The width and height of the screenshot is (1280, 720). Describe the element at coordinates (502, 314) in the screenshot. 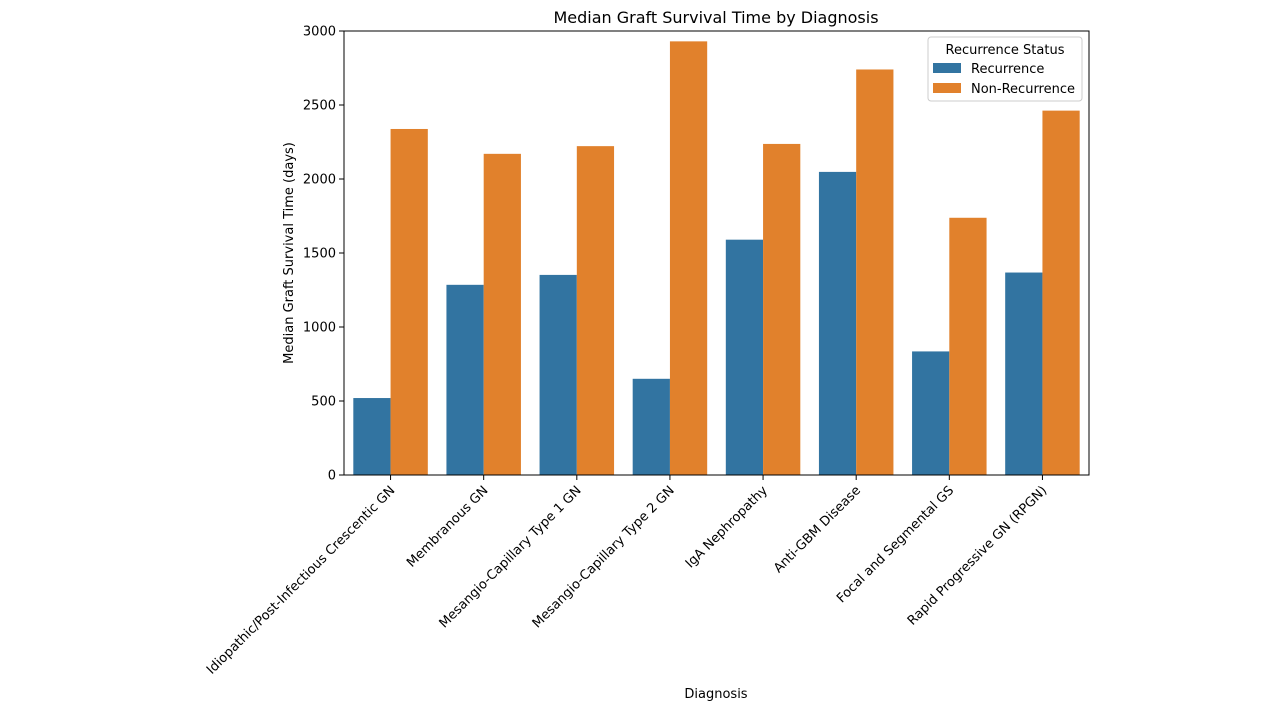

I see `bar-non-recurrence-membranous-gn` at that location.